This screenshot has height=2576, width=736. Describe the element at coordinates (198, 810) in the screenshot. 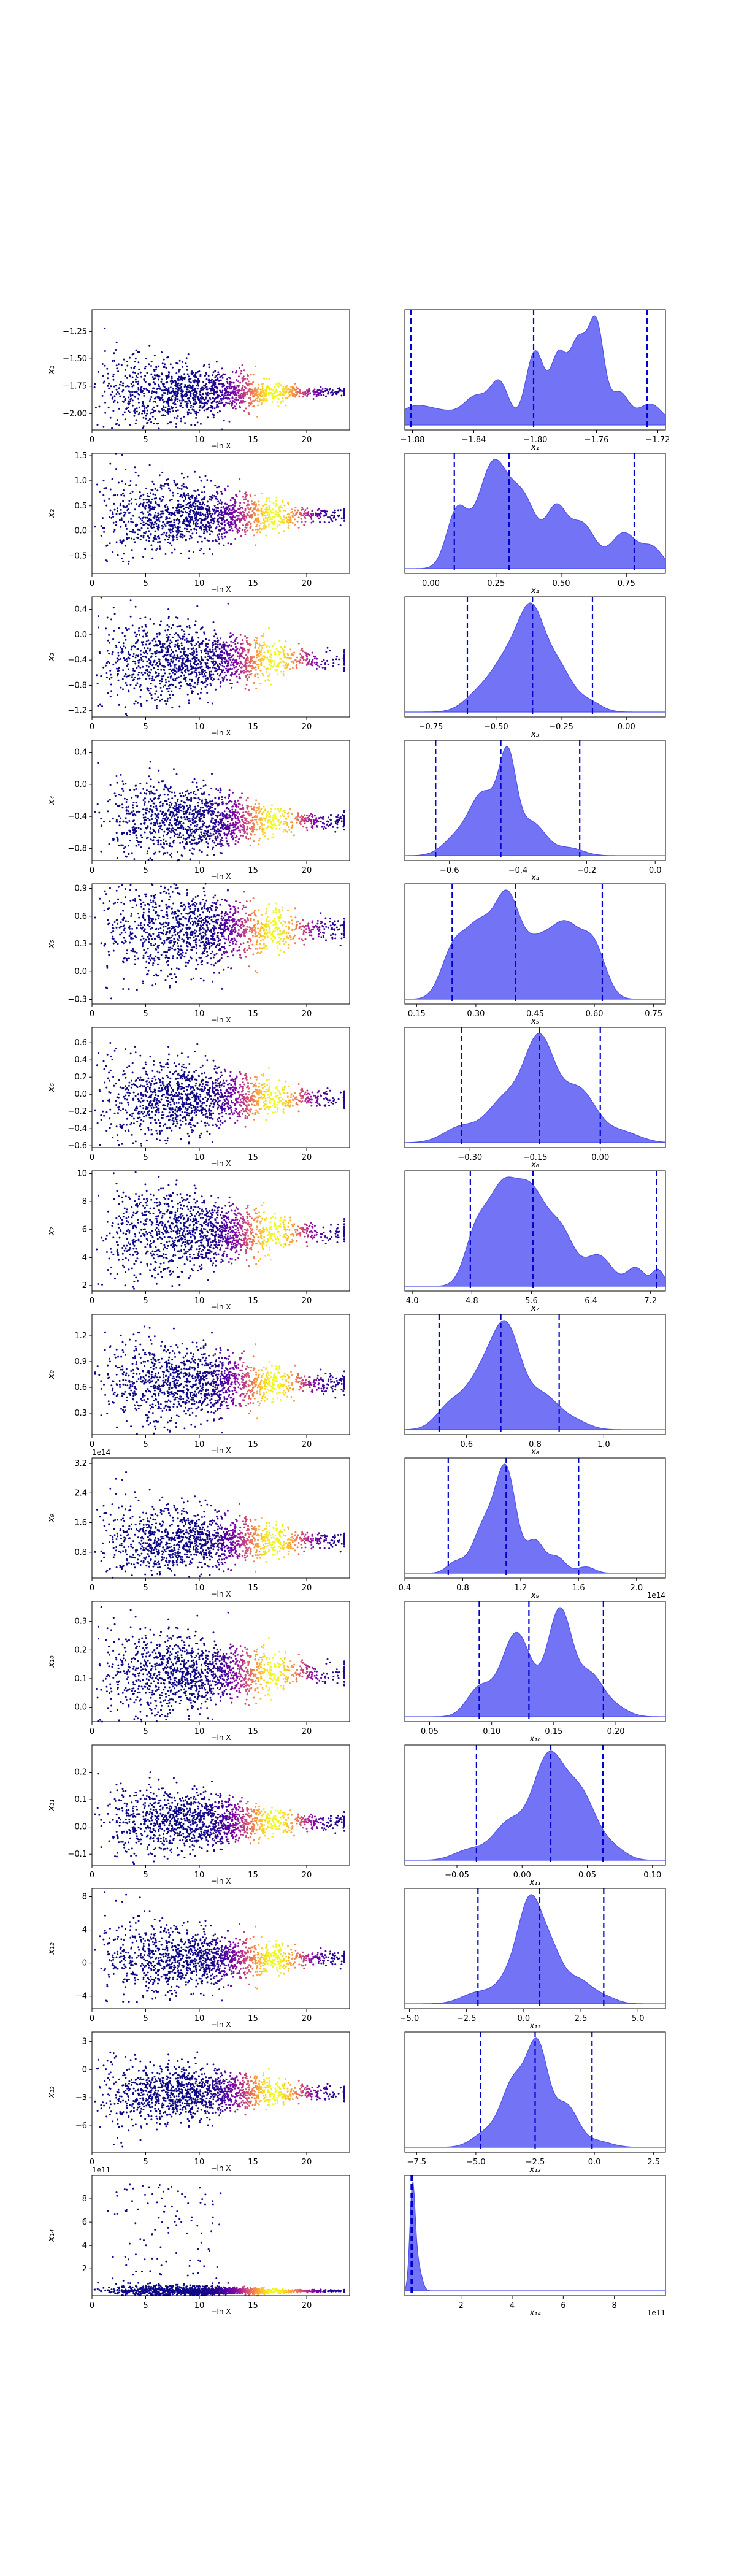

I see `scatter-panel-4: 0 5 10 15 20−ln X−0.8−0.40.00.4x₄` at that location.